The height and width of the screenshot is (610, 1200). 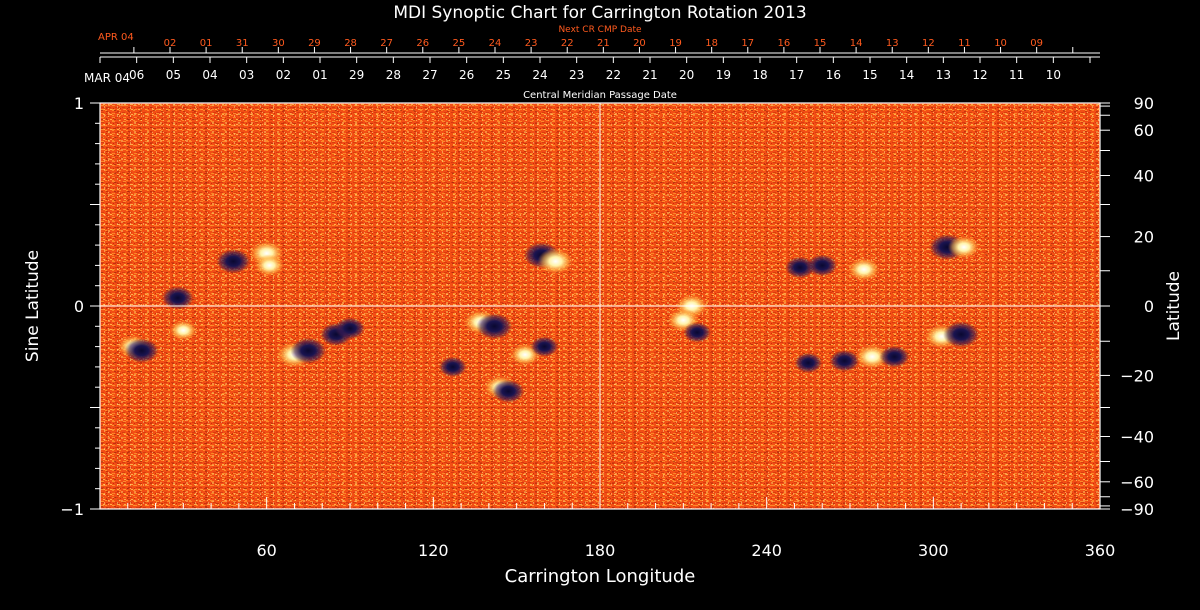 What do you see at coordinates (784, 43) in the screenshot?
I see `next-cmp-date-label: 16` at bounding box center [784, 43].